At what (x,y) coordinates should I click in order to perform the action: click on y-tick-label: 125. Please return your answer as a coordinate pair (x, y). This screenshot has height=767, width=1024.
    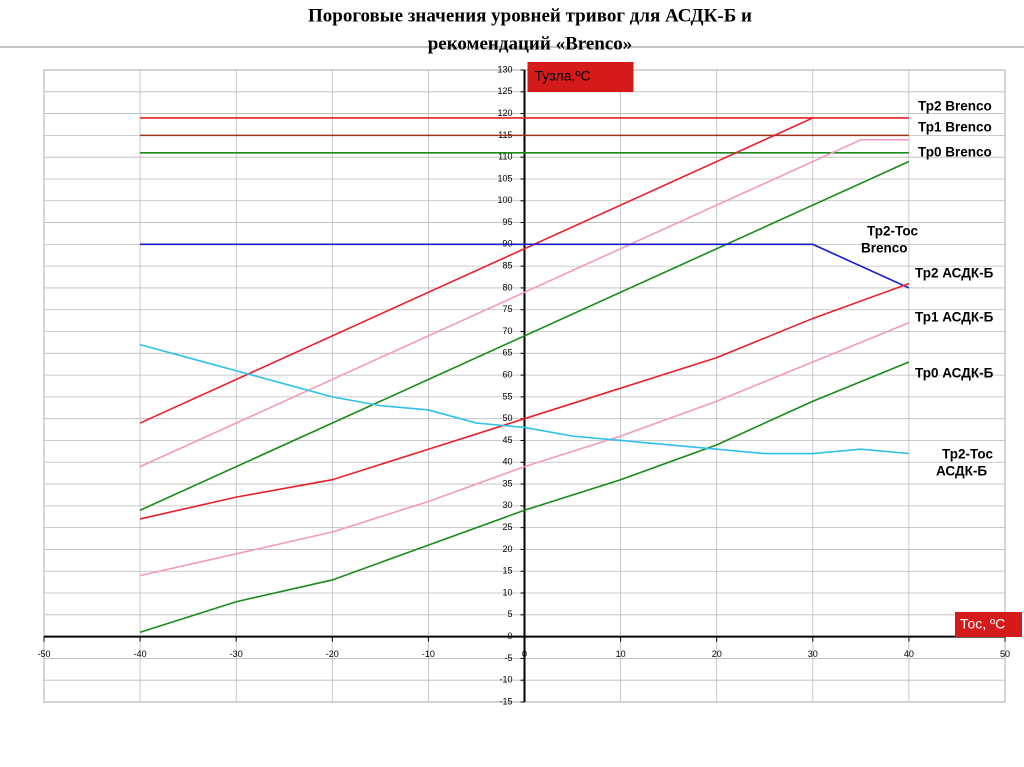
    Looking at the image, I should click on (504, 91).